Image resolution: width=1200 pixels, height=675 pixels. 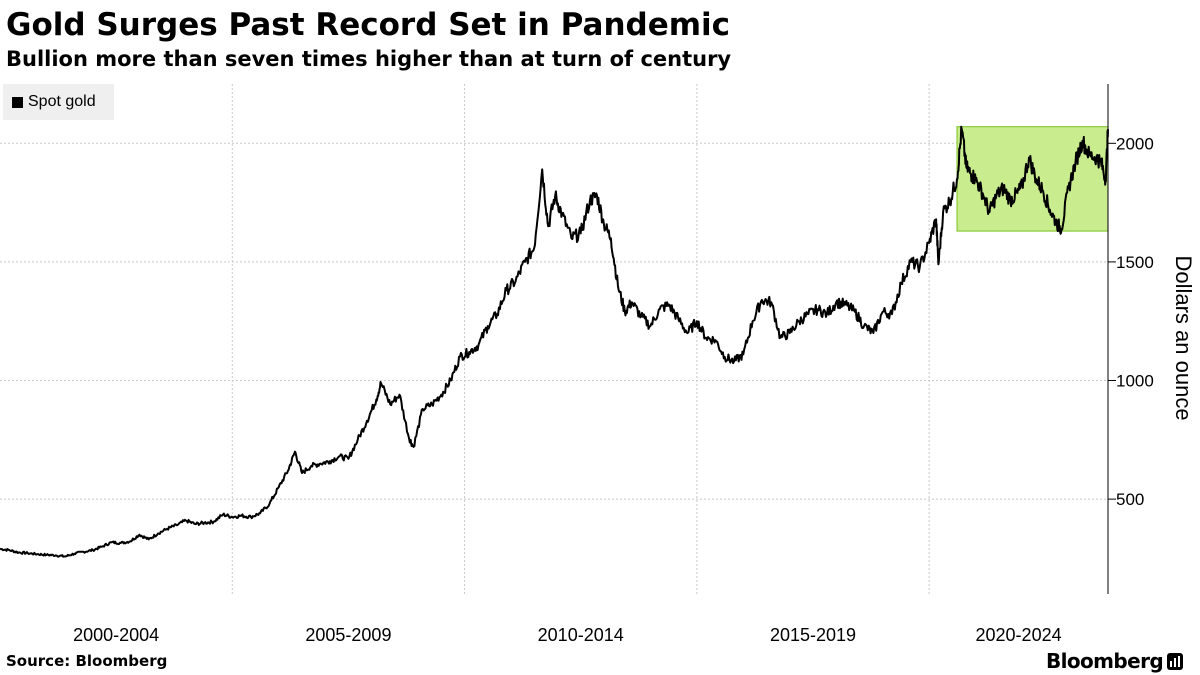 I want to click on x-tick-label-1: 2005-2009, so click(x=348, y=635).